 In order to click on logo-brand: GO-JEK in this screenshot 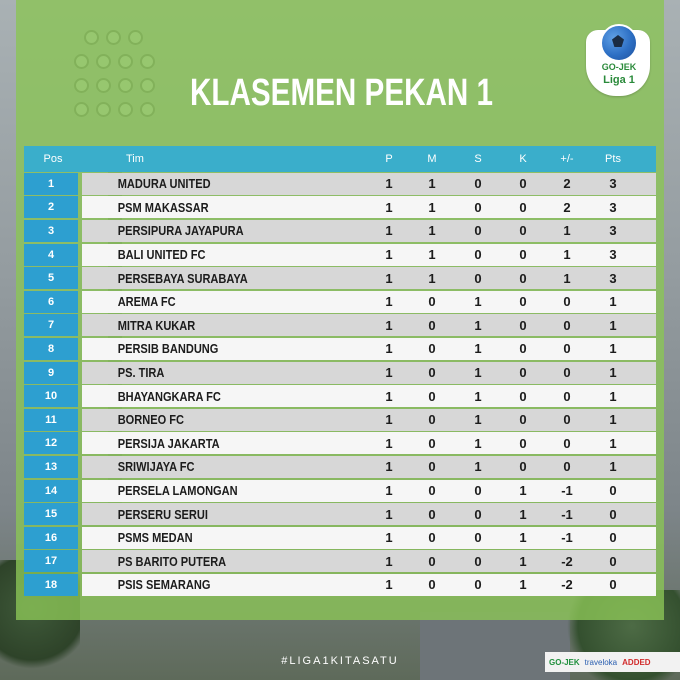, I will do `click(619, 67)`.